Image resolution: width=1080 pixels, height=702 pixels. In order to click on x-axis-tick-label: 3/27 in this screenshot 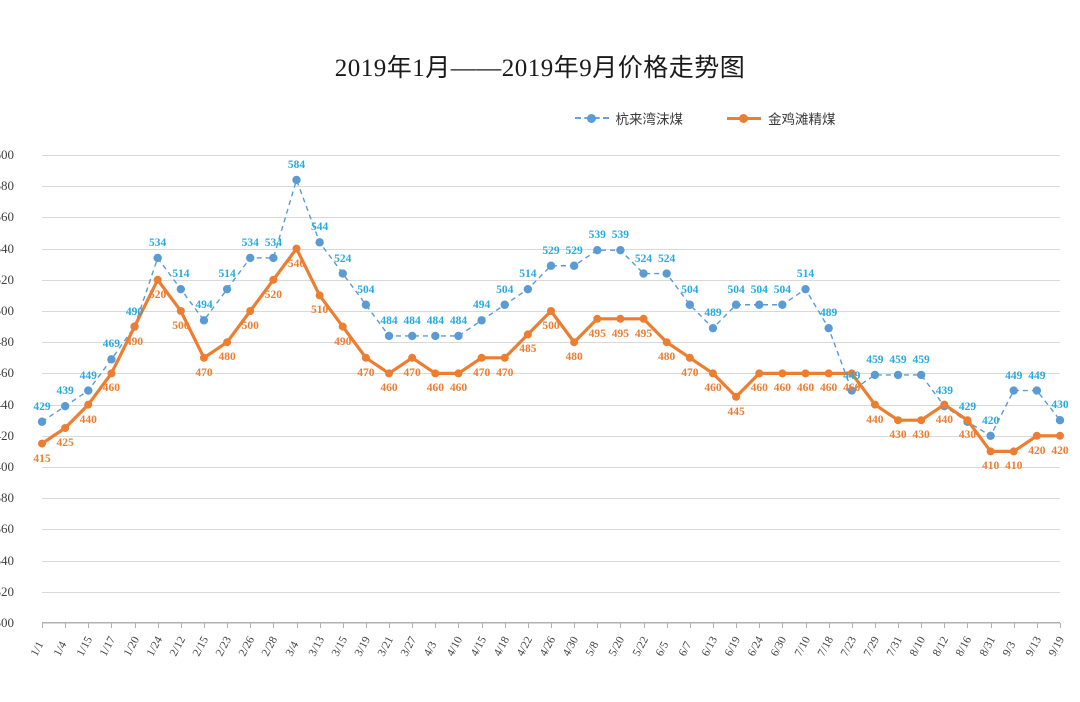, I will do `click(409, 646)`.